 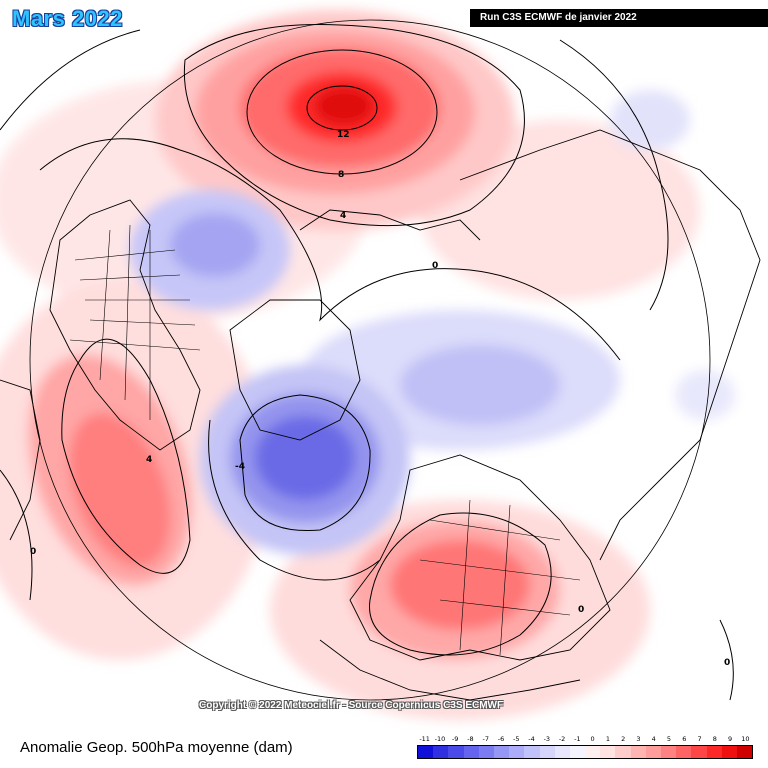 I want to click on color-scale-tick-label: 10, so click(x=745, y=739).